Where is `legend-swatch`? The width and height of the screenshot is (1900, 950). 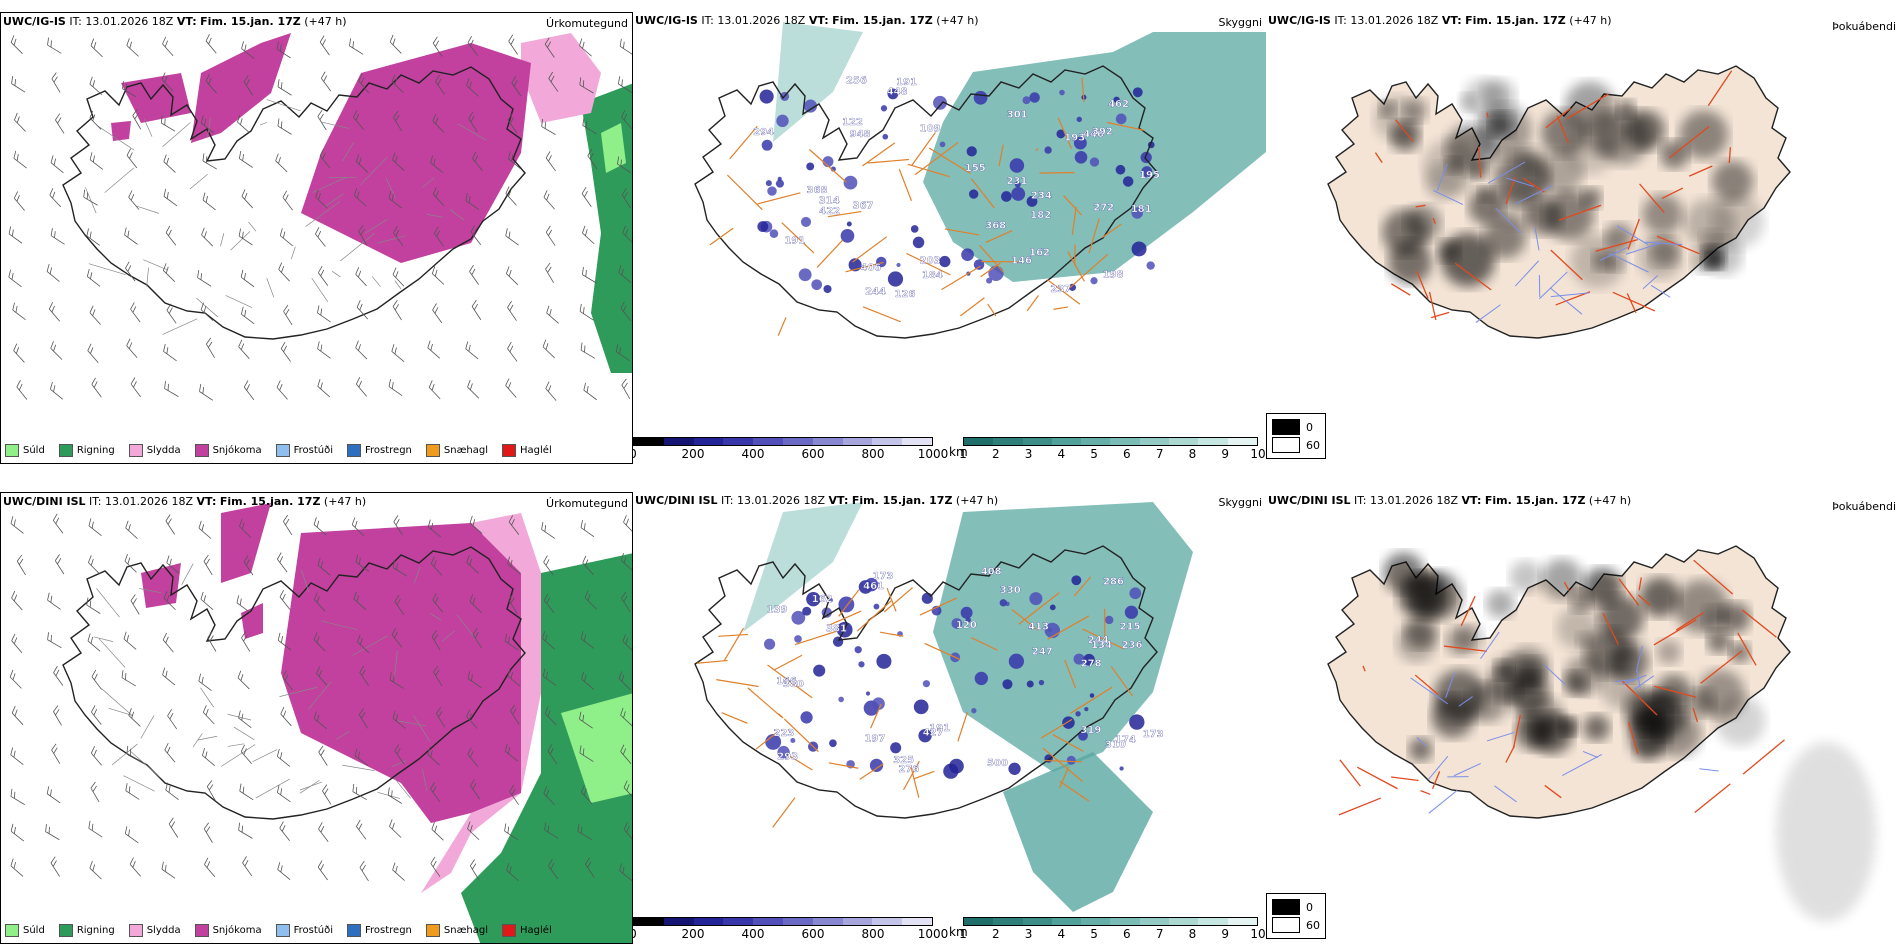 legend-swatch is located at coordinates (135, 930).